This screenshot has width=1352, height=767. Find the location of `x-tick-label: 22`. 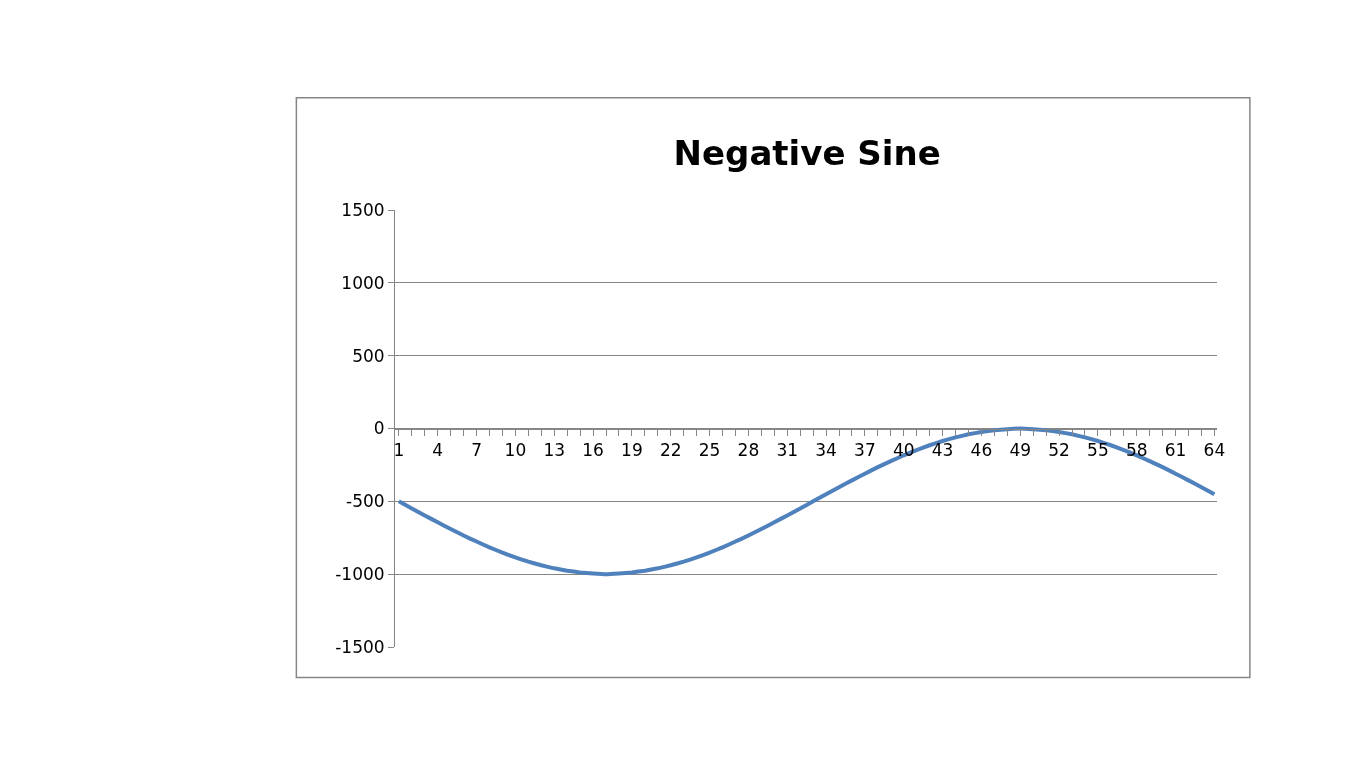

x-tick-label: 22 is located at coordinates (670, 449).